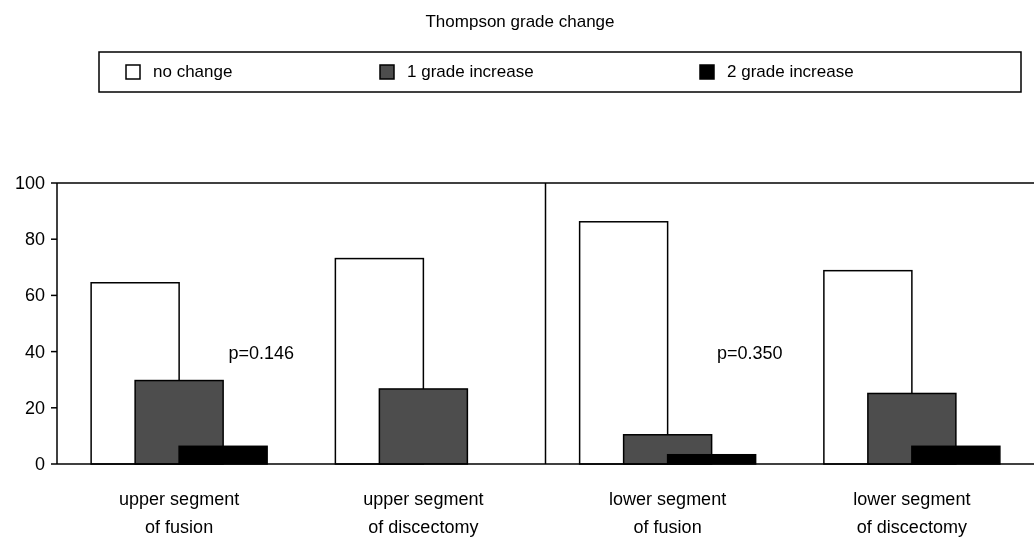 This screenshot has height=552, width=1034. I want to click on y-tick-label: 0, so click(39, 464).